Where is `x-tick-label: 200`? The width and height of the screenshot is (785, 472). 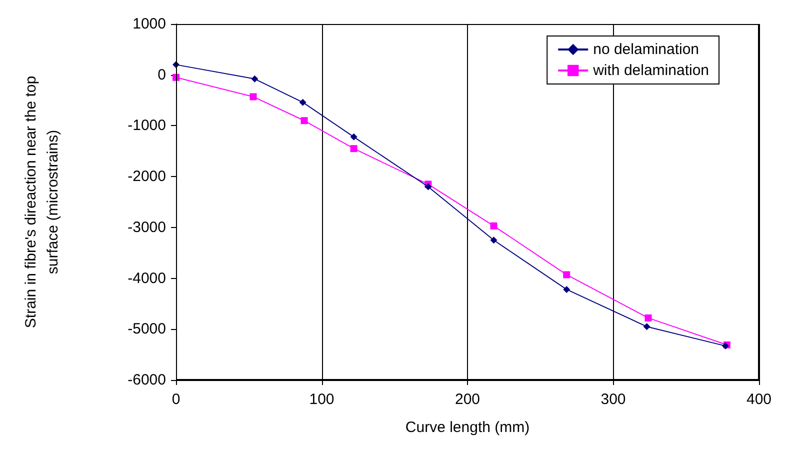 x-tick-label: 200 is located at coordinates (467, 399).